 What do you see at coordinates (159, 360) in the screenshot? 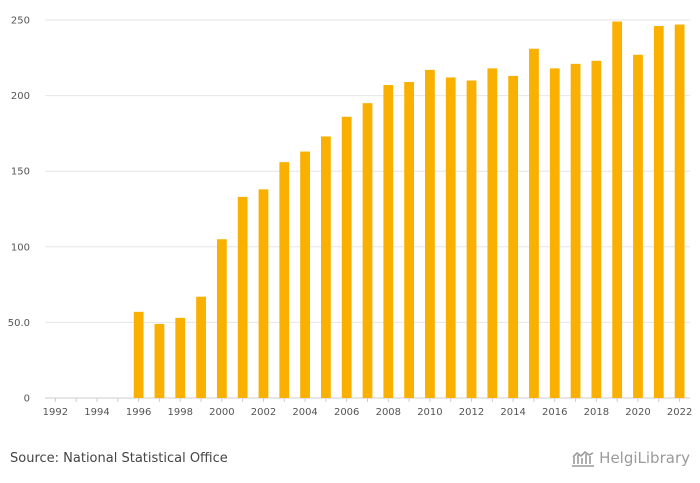
I see `bar-1997` at bounding box center [159, 360].